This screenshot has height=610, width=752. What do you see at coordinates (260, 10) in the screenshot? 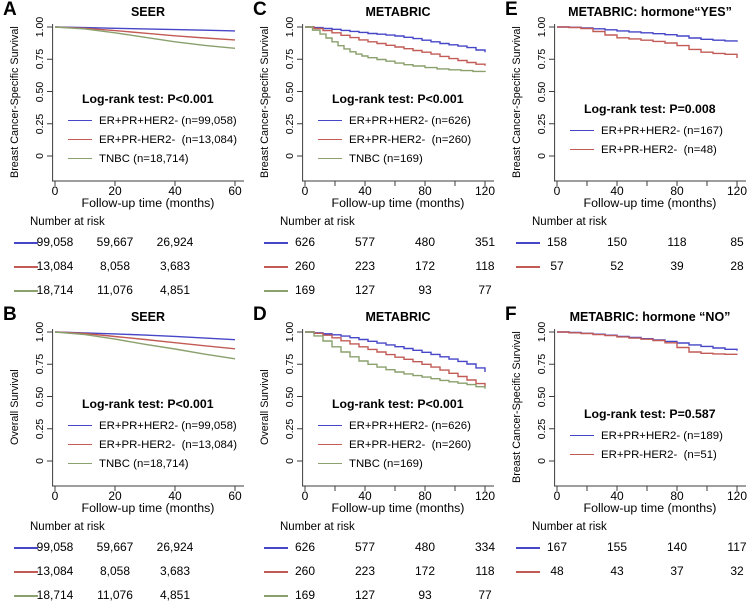
I see `panel-letter: C` at bounding box center [260, 10].